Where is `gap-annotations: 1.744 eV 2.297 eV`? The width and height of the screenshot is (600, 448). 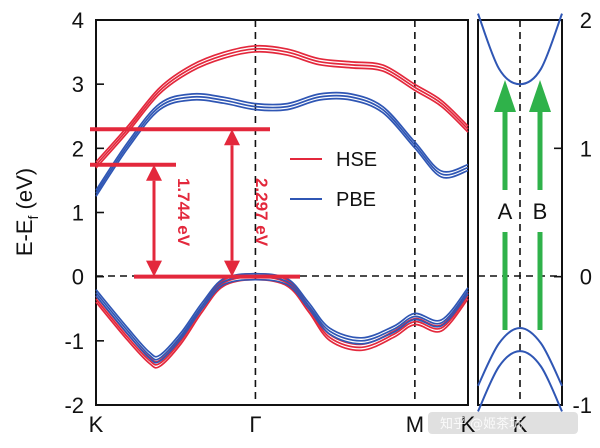 gap-annotations: 1.744 eV 2.297 eV is located at coordinates (195, 203).